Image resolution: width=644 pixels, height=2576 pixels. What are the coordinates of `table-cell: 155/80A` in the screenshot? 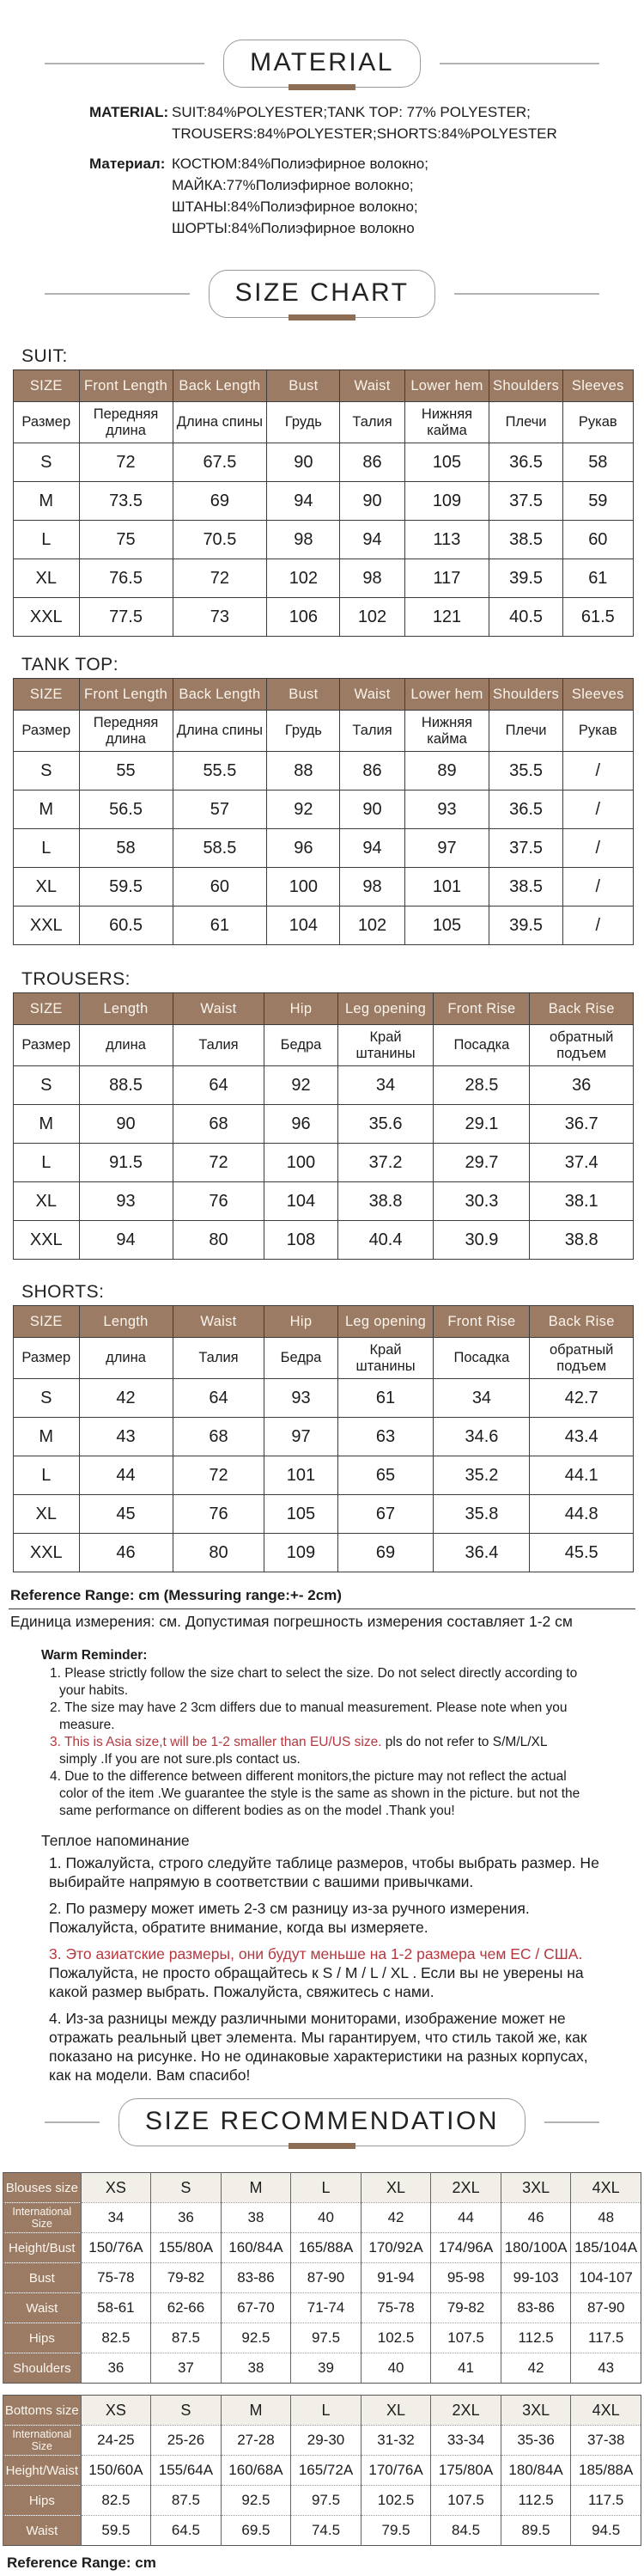 It's located at (186, 2247).